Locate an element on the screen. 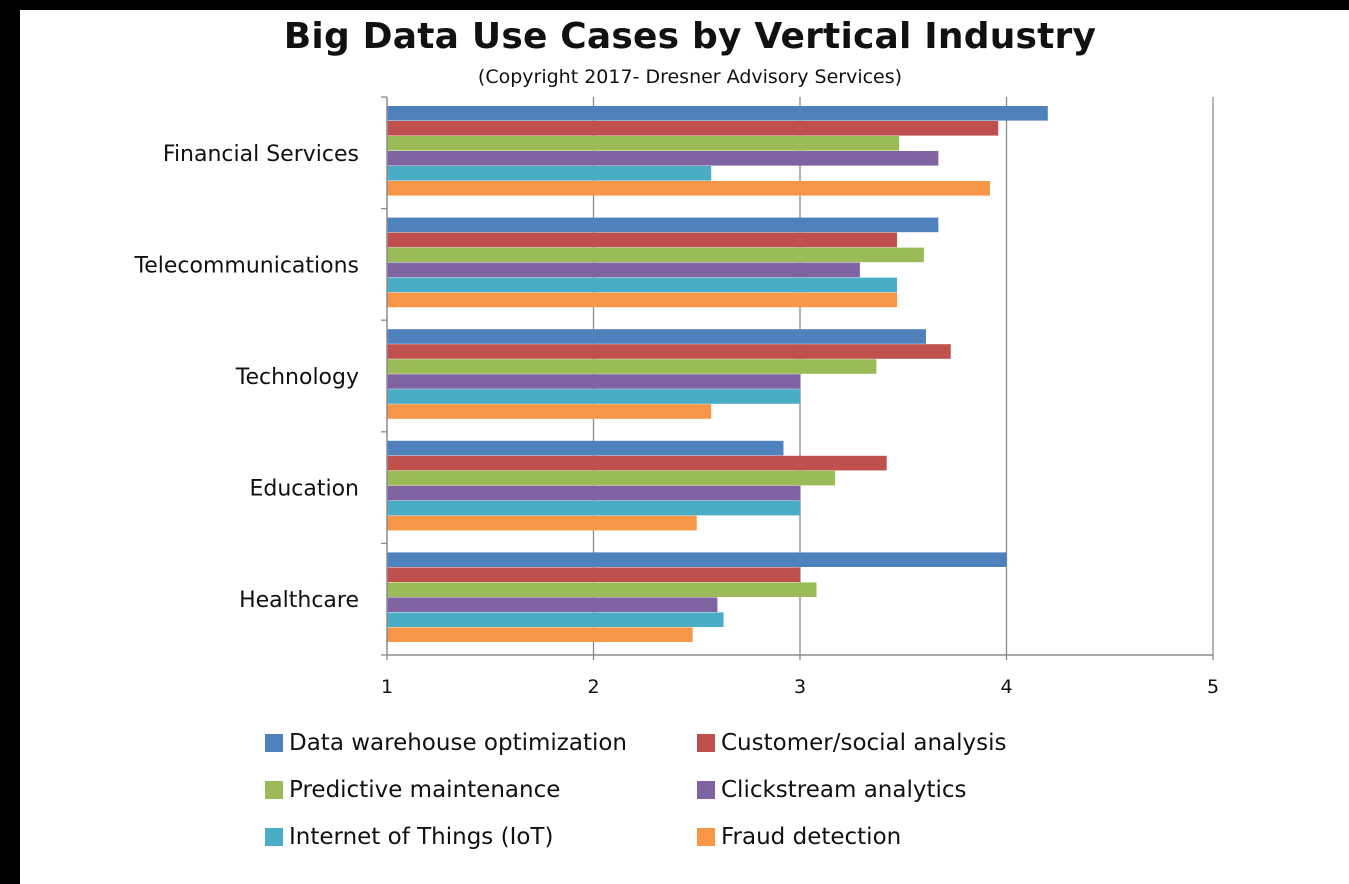  x-tick-label: 5 is located at coordinates (1213, 687).